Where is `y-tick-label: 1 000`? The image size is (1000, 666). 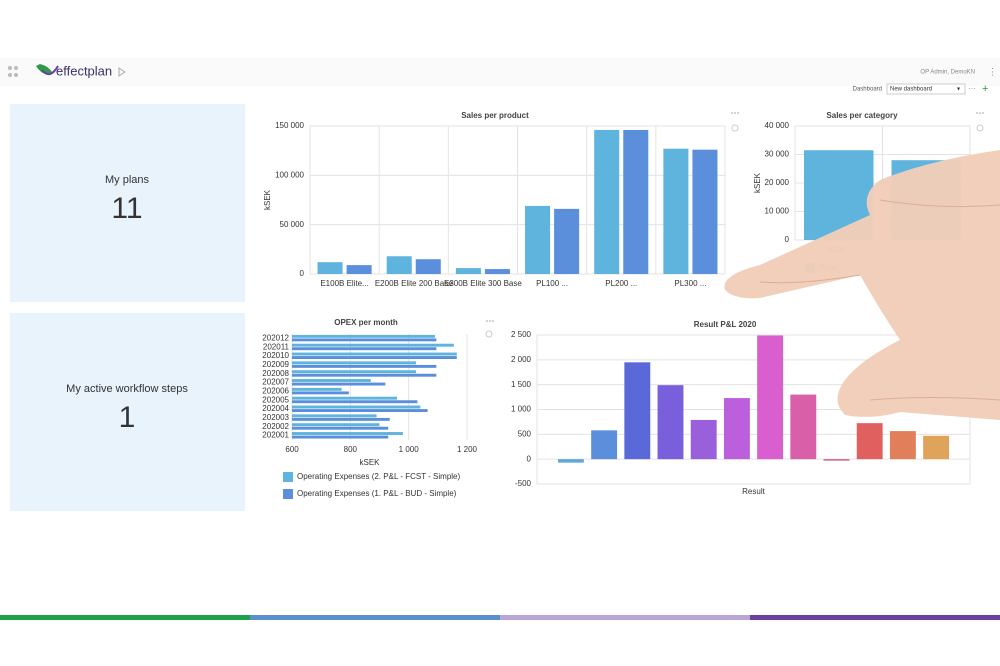 y-tick-label: 1 000 is located at coordinates (521, 409).